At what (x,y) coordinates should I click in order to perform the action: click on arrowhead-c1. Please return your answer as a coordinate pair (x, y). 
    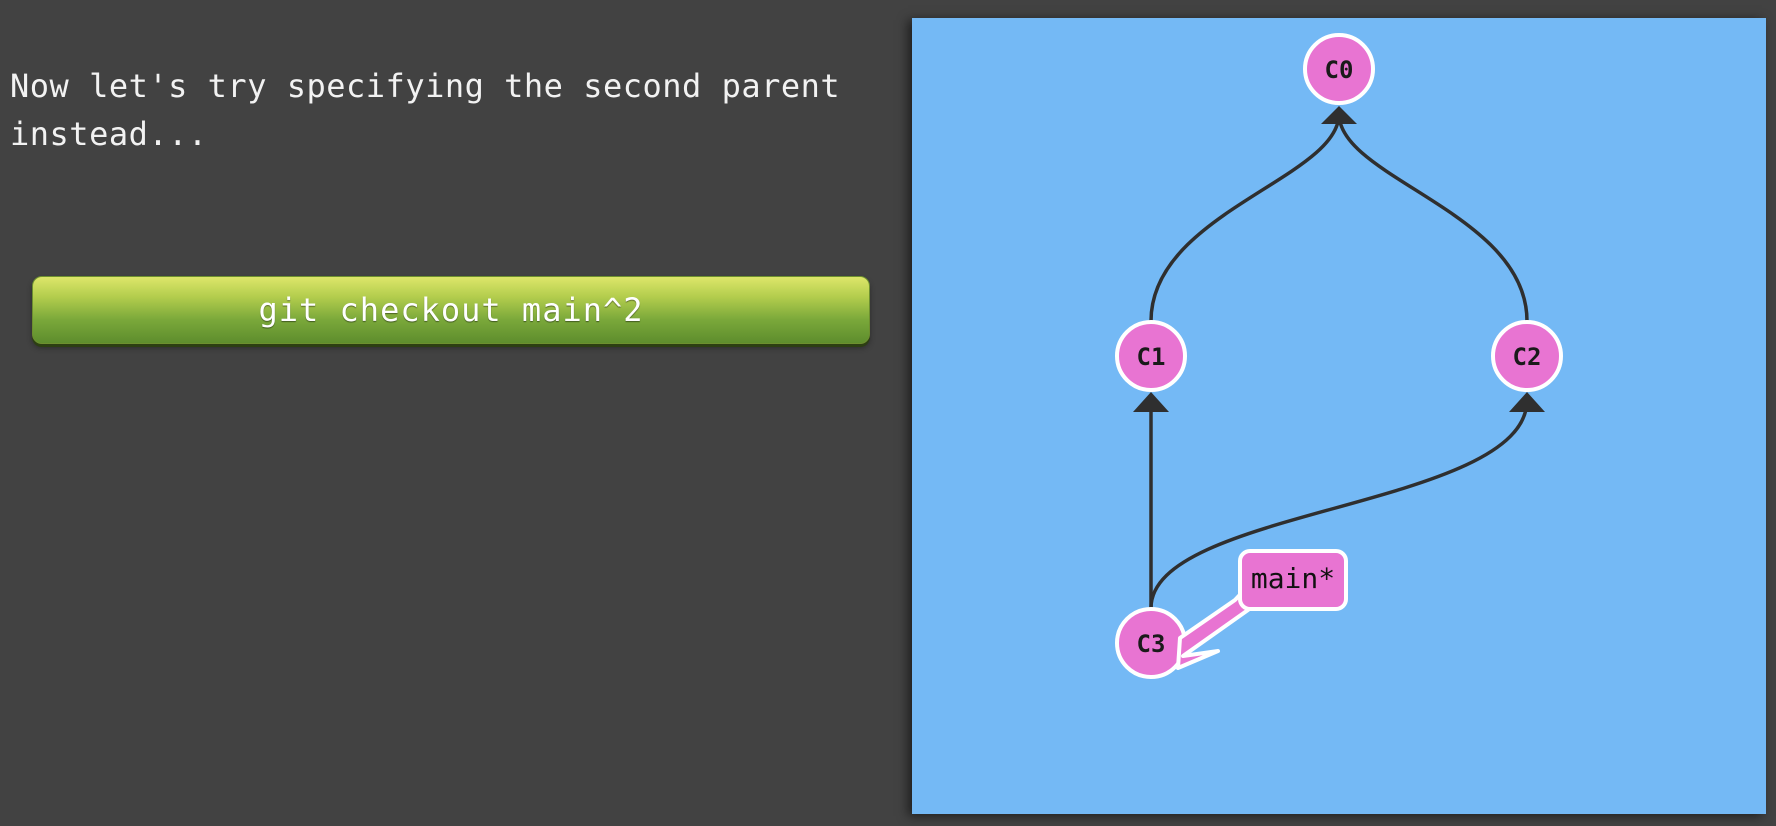
    Looking at the image, I should click on (1151, 402).